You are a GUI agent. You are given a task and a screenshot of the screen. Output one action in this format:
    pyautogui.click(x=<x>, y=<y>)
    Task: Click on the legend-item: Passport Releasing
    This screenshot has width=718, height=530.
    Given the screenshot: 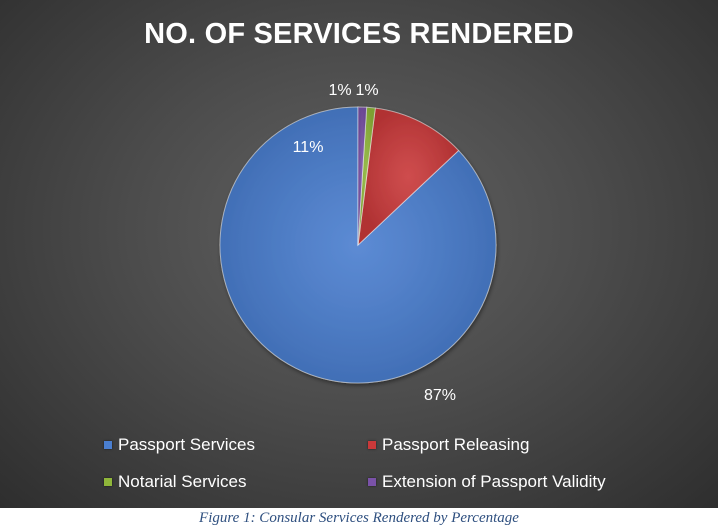 What is the action you would take?
    pyautogui.click(x=448, y=445)
    